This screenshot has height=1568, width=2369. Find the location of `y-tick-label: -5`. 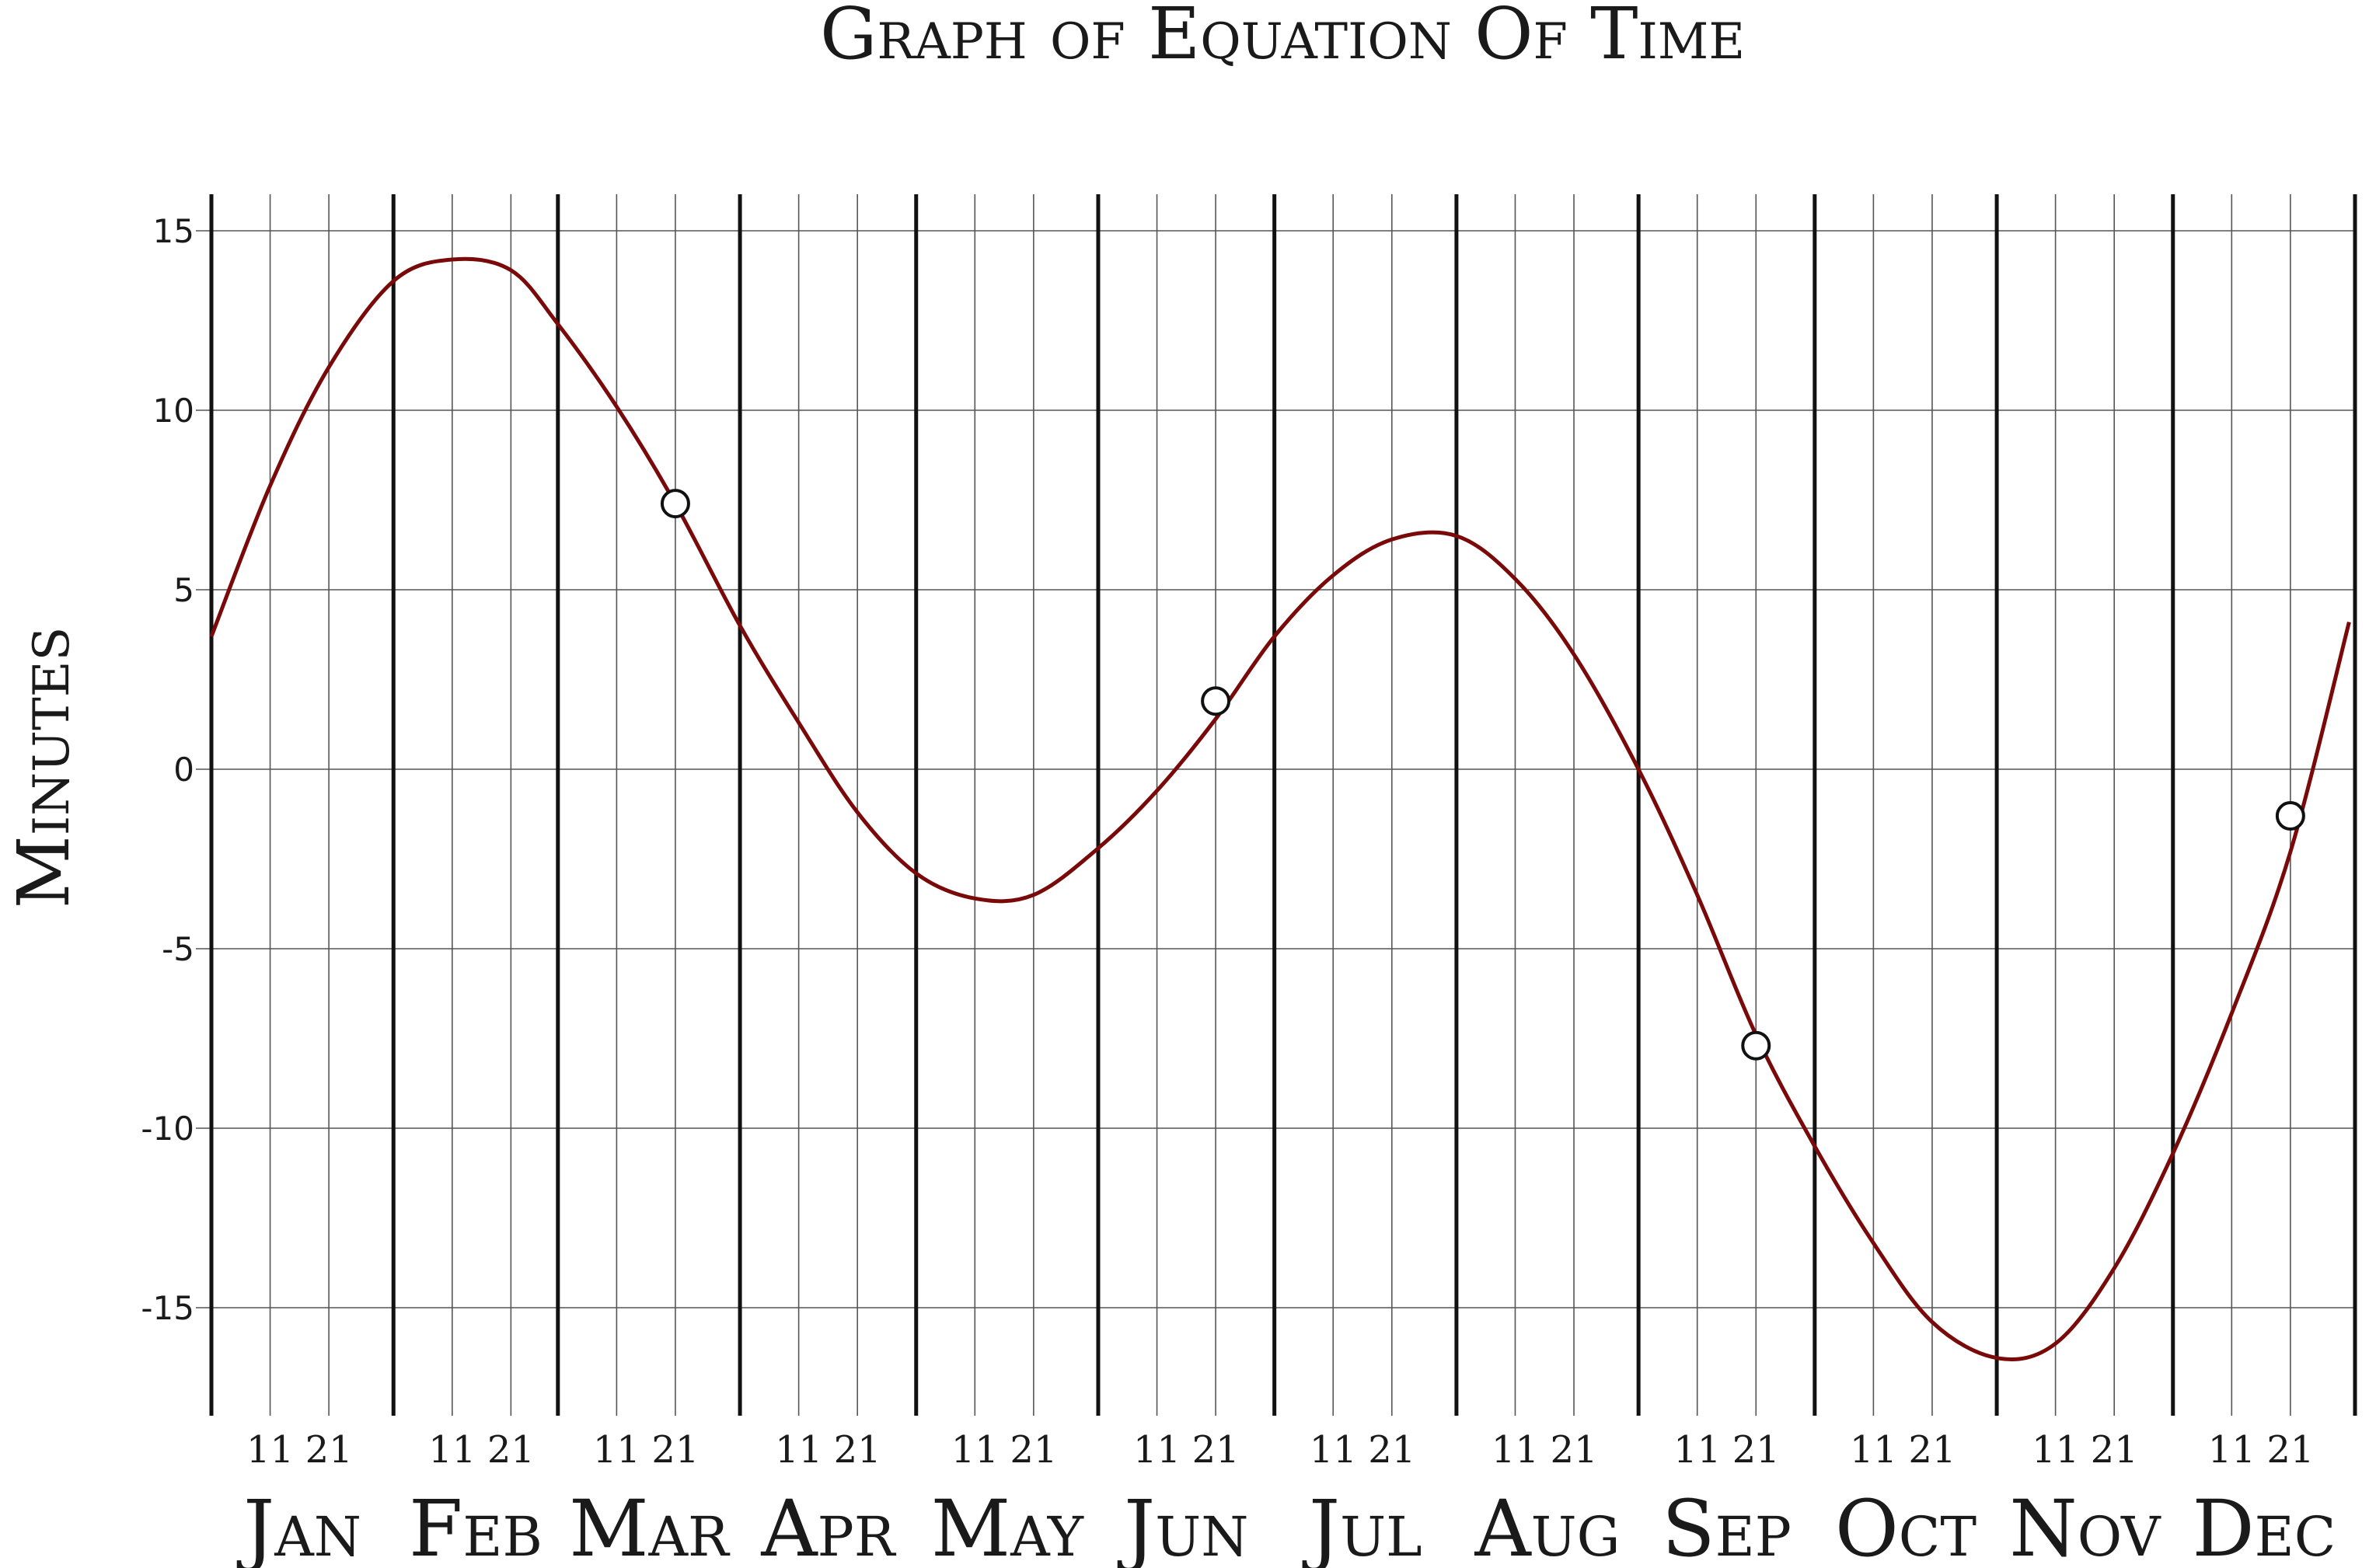

y-tick-label: -5 is located at coordinates (178, 949).